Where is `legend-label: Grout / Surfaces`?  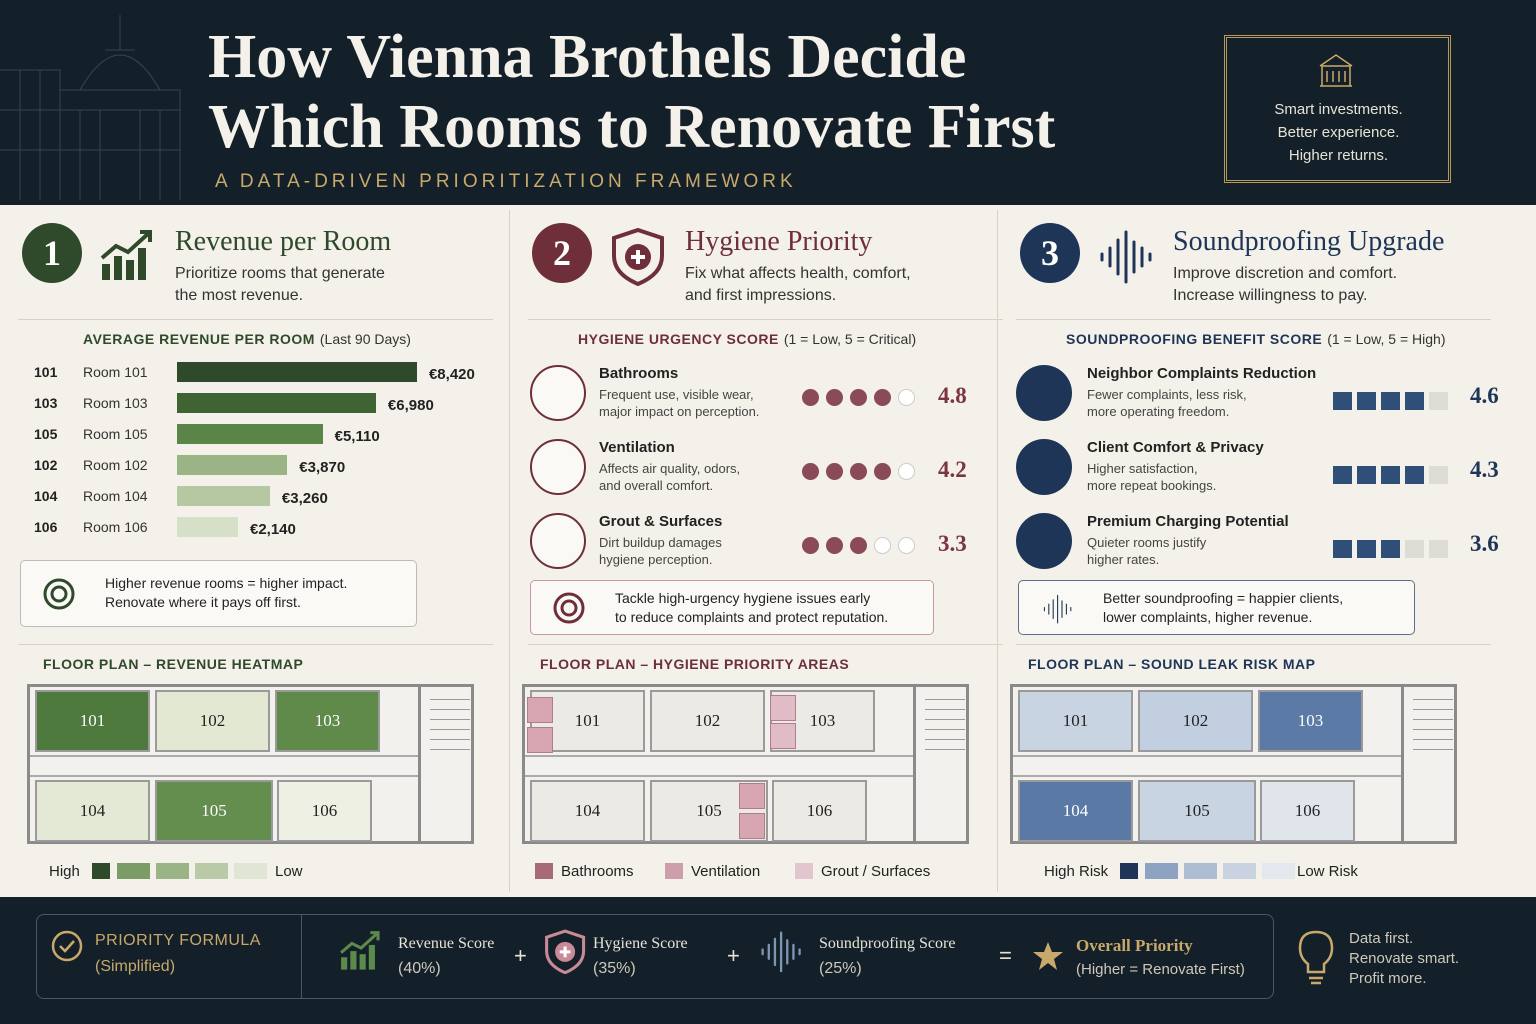 legend-label: Grout / Surfaces is located at coordinates (876, 871).